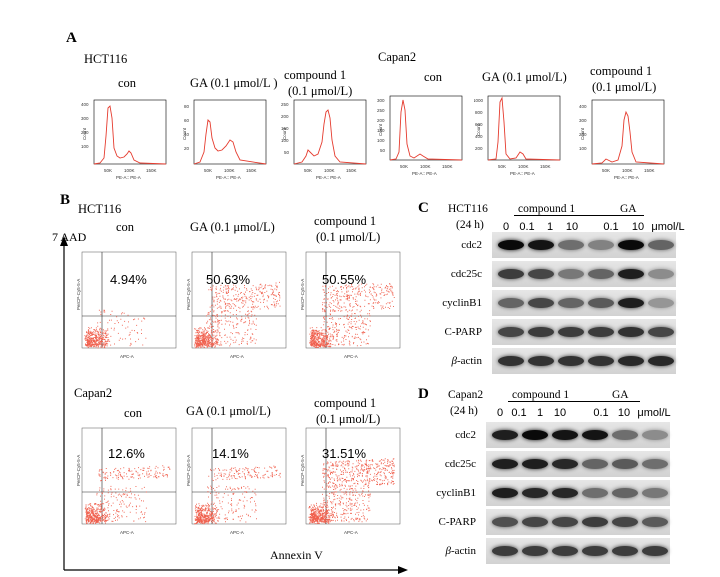 Image resolution: width=720 pixels, height=577 pixels. Describe the element at coordinates (350, 481) in the screenshot. I see `flow-plot-6: APC-A PerCP-Cy5-5-A` at that location.